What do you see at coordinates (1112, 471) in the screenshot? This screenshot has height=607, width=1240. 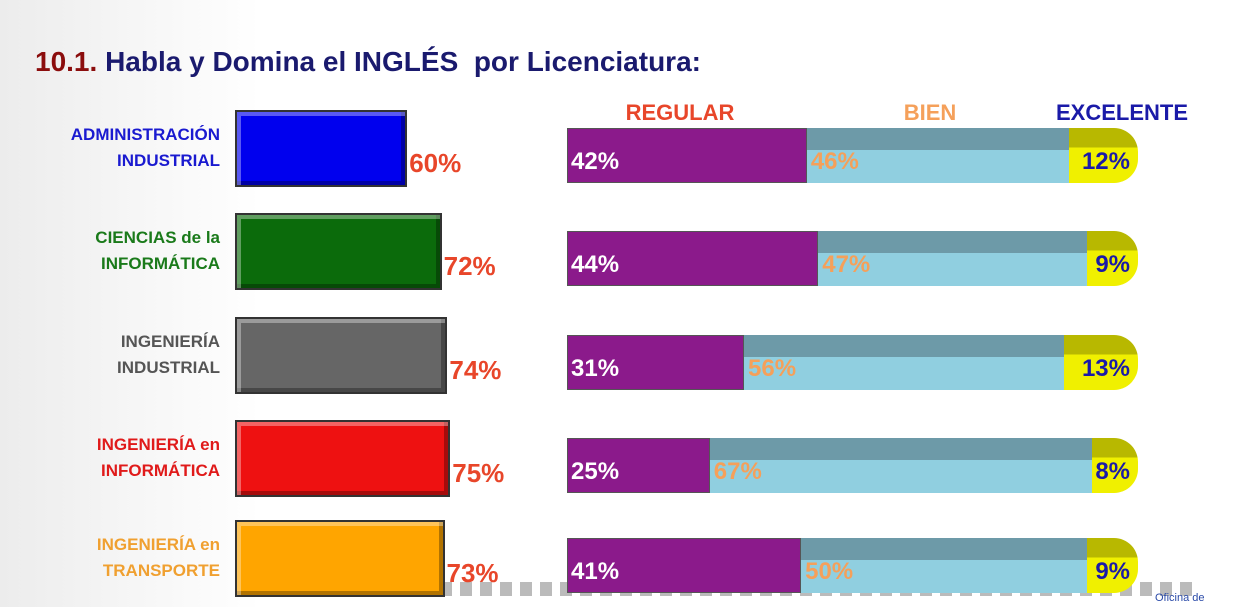 I see `value-label: 8%` at bounding box center [1112, 471].